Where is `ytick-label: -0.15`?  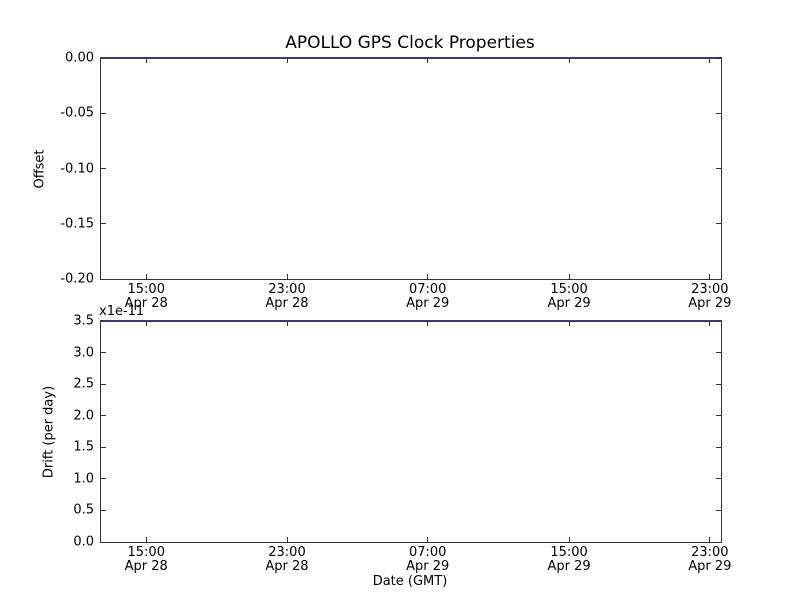 ytick-label: -0.15 is located at coordinates (77, 224).